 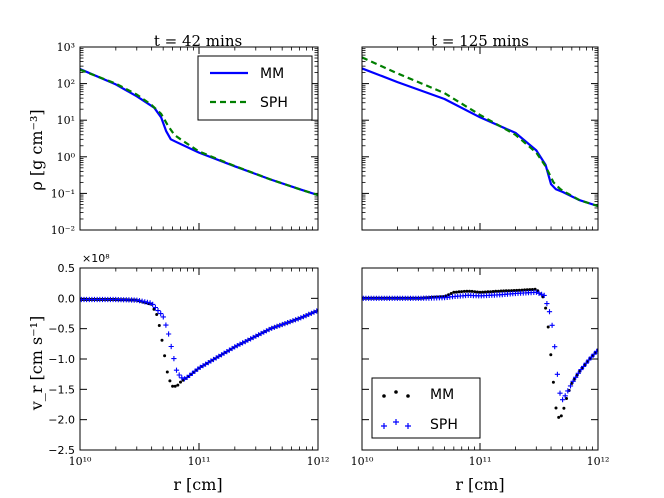 What do you see at coordinates (36, 364) in the screenshot?
I see `ylabel-velocity: v_r [cm s⁻¹]` at bounding box center [36, 364].